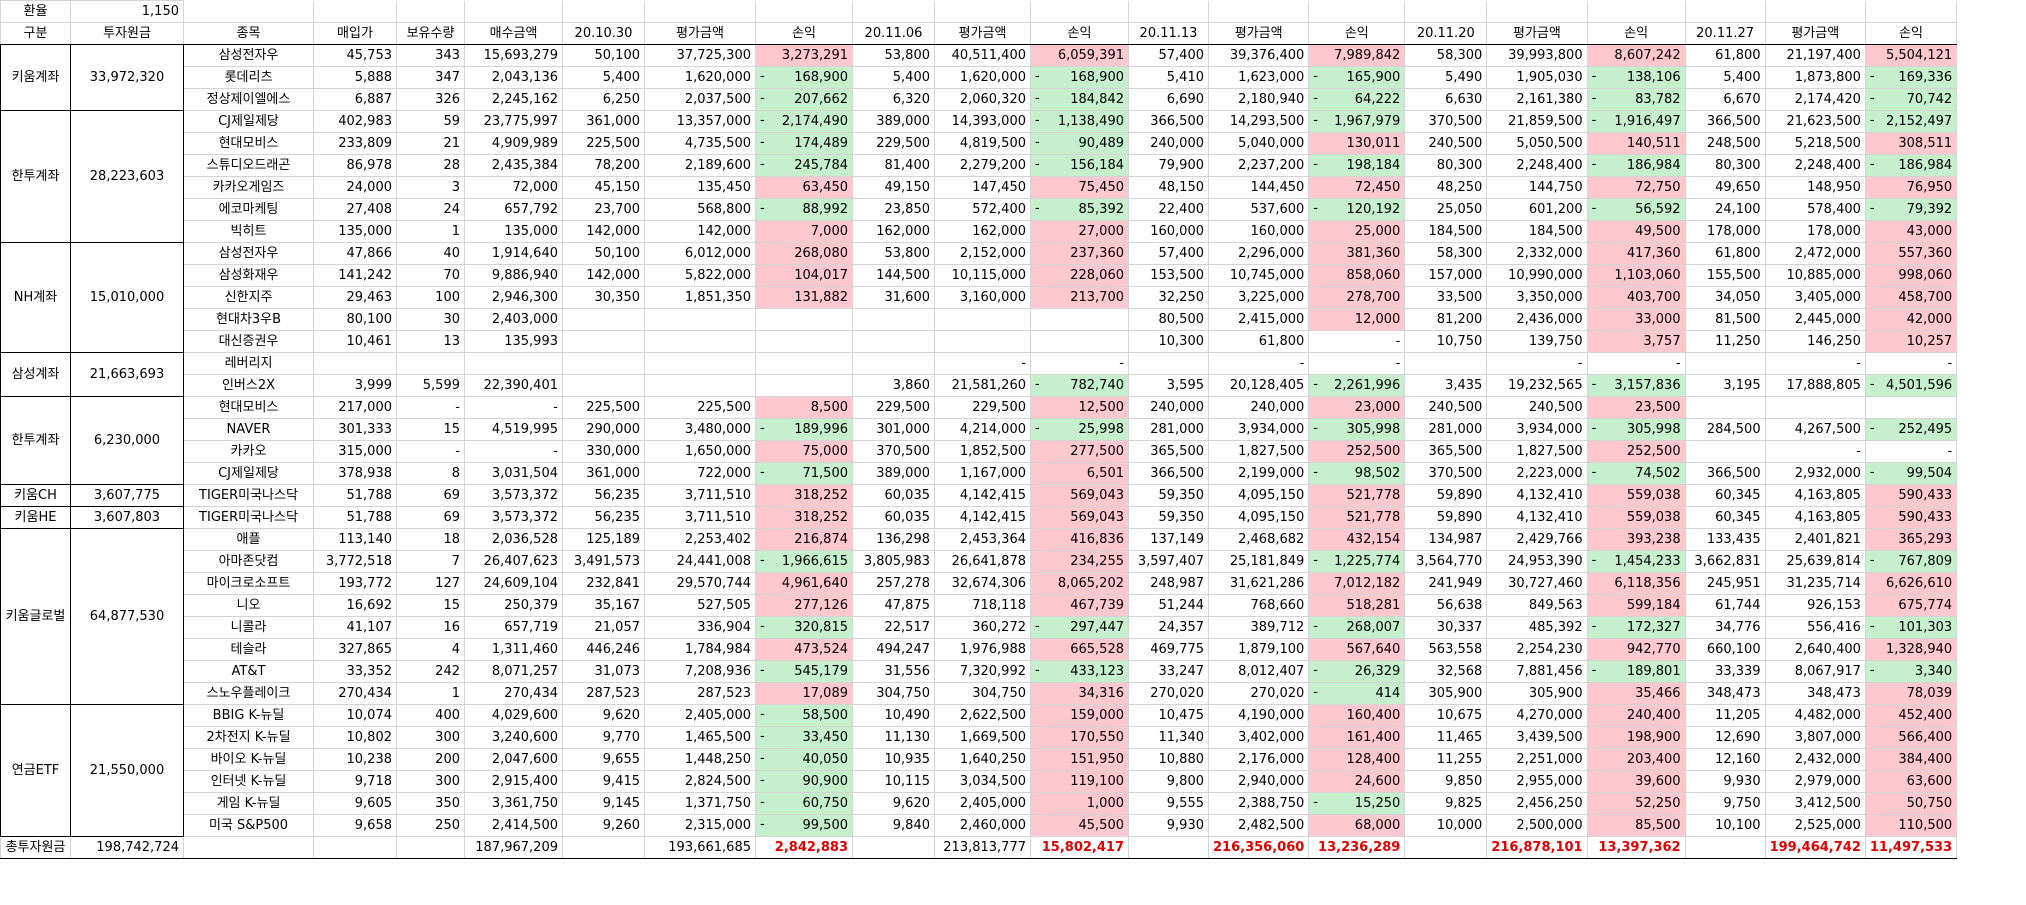 This screenshot has height=905, width=2026. Describe the element at coordinates (982, 253) in the screenshot. I see `value-cell: 2,152,000` at that location.